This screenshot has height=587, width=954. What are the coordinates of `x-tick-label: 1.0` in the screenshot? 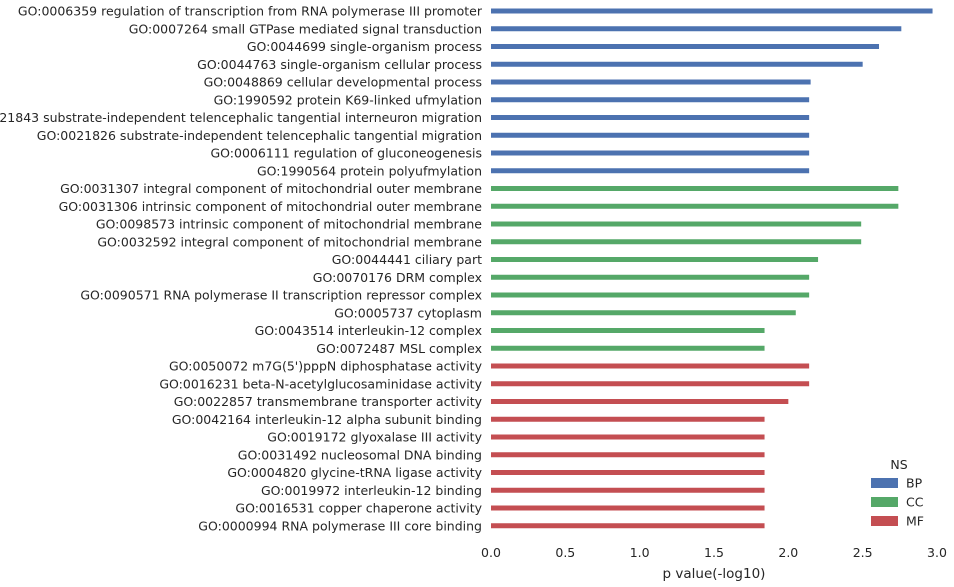 It's located at (640, 552).